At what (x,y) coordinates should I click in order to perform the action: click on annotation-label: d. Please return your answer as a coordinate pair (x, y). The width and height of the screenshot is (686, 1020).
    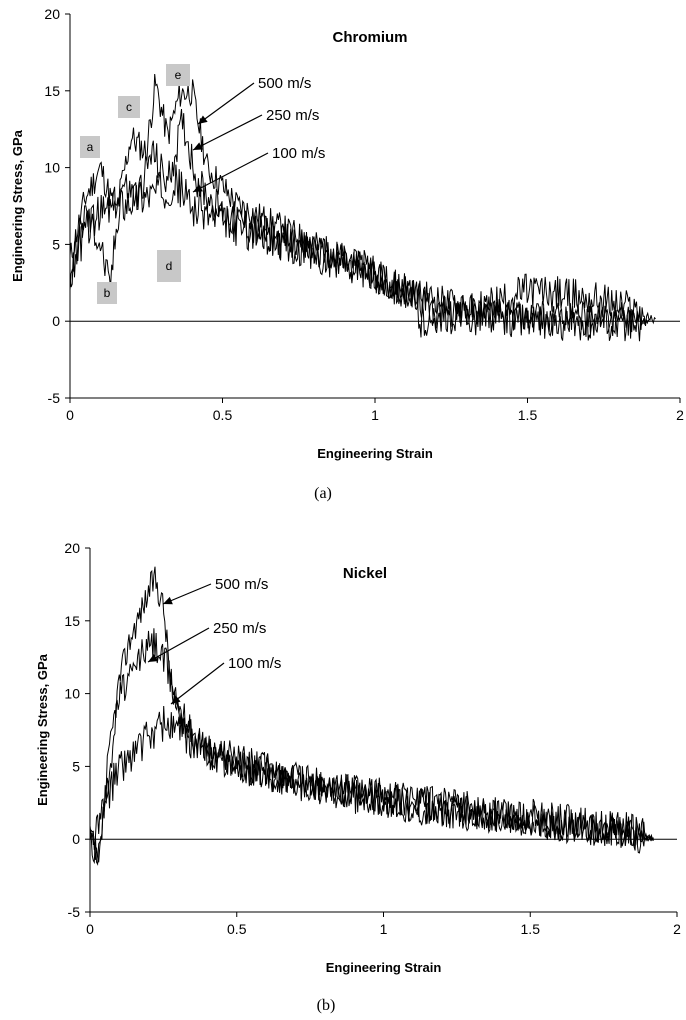
    Looking at the image, I should click on (169, 266).